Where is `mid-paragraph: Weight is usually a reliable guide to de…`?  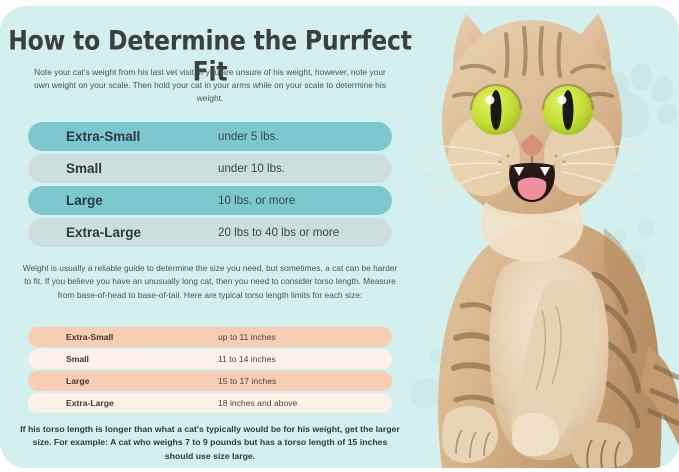
mid-paragraph: Weight is usually a reliable guide to de… is located at coordinates (210, 281).